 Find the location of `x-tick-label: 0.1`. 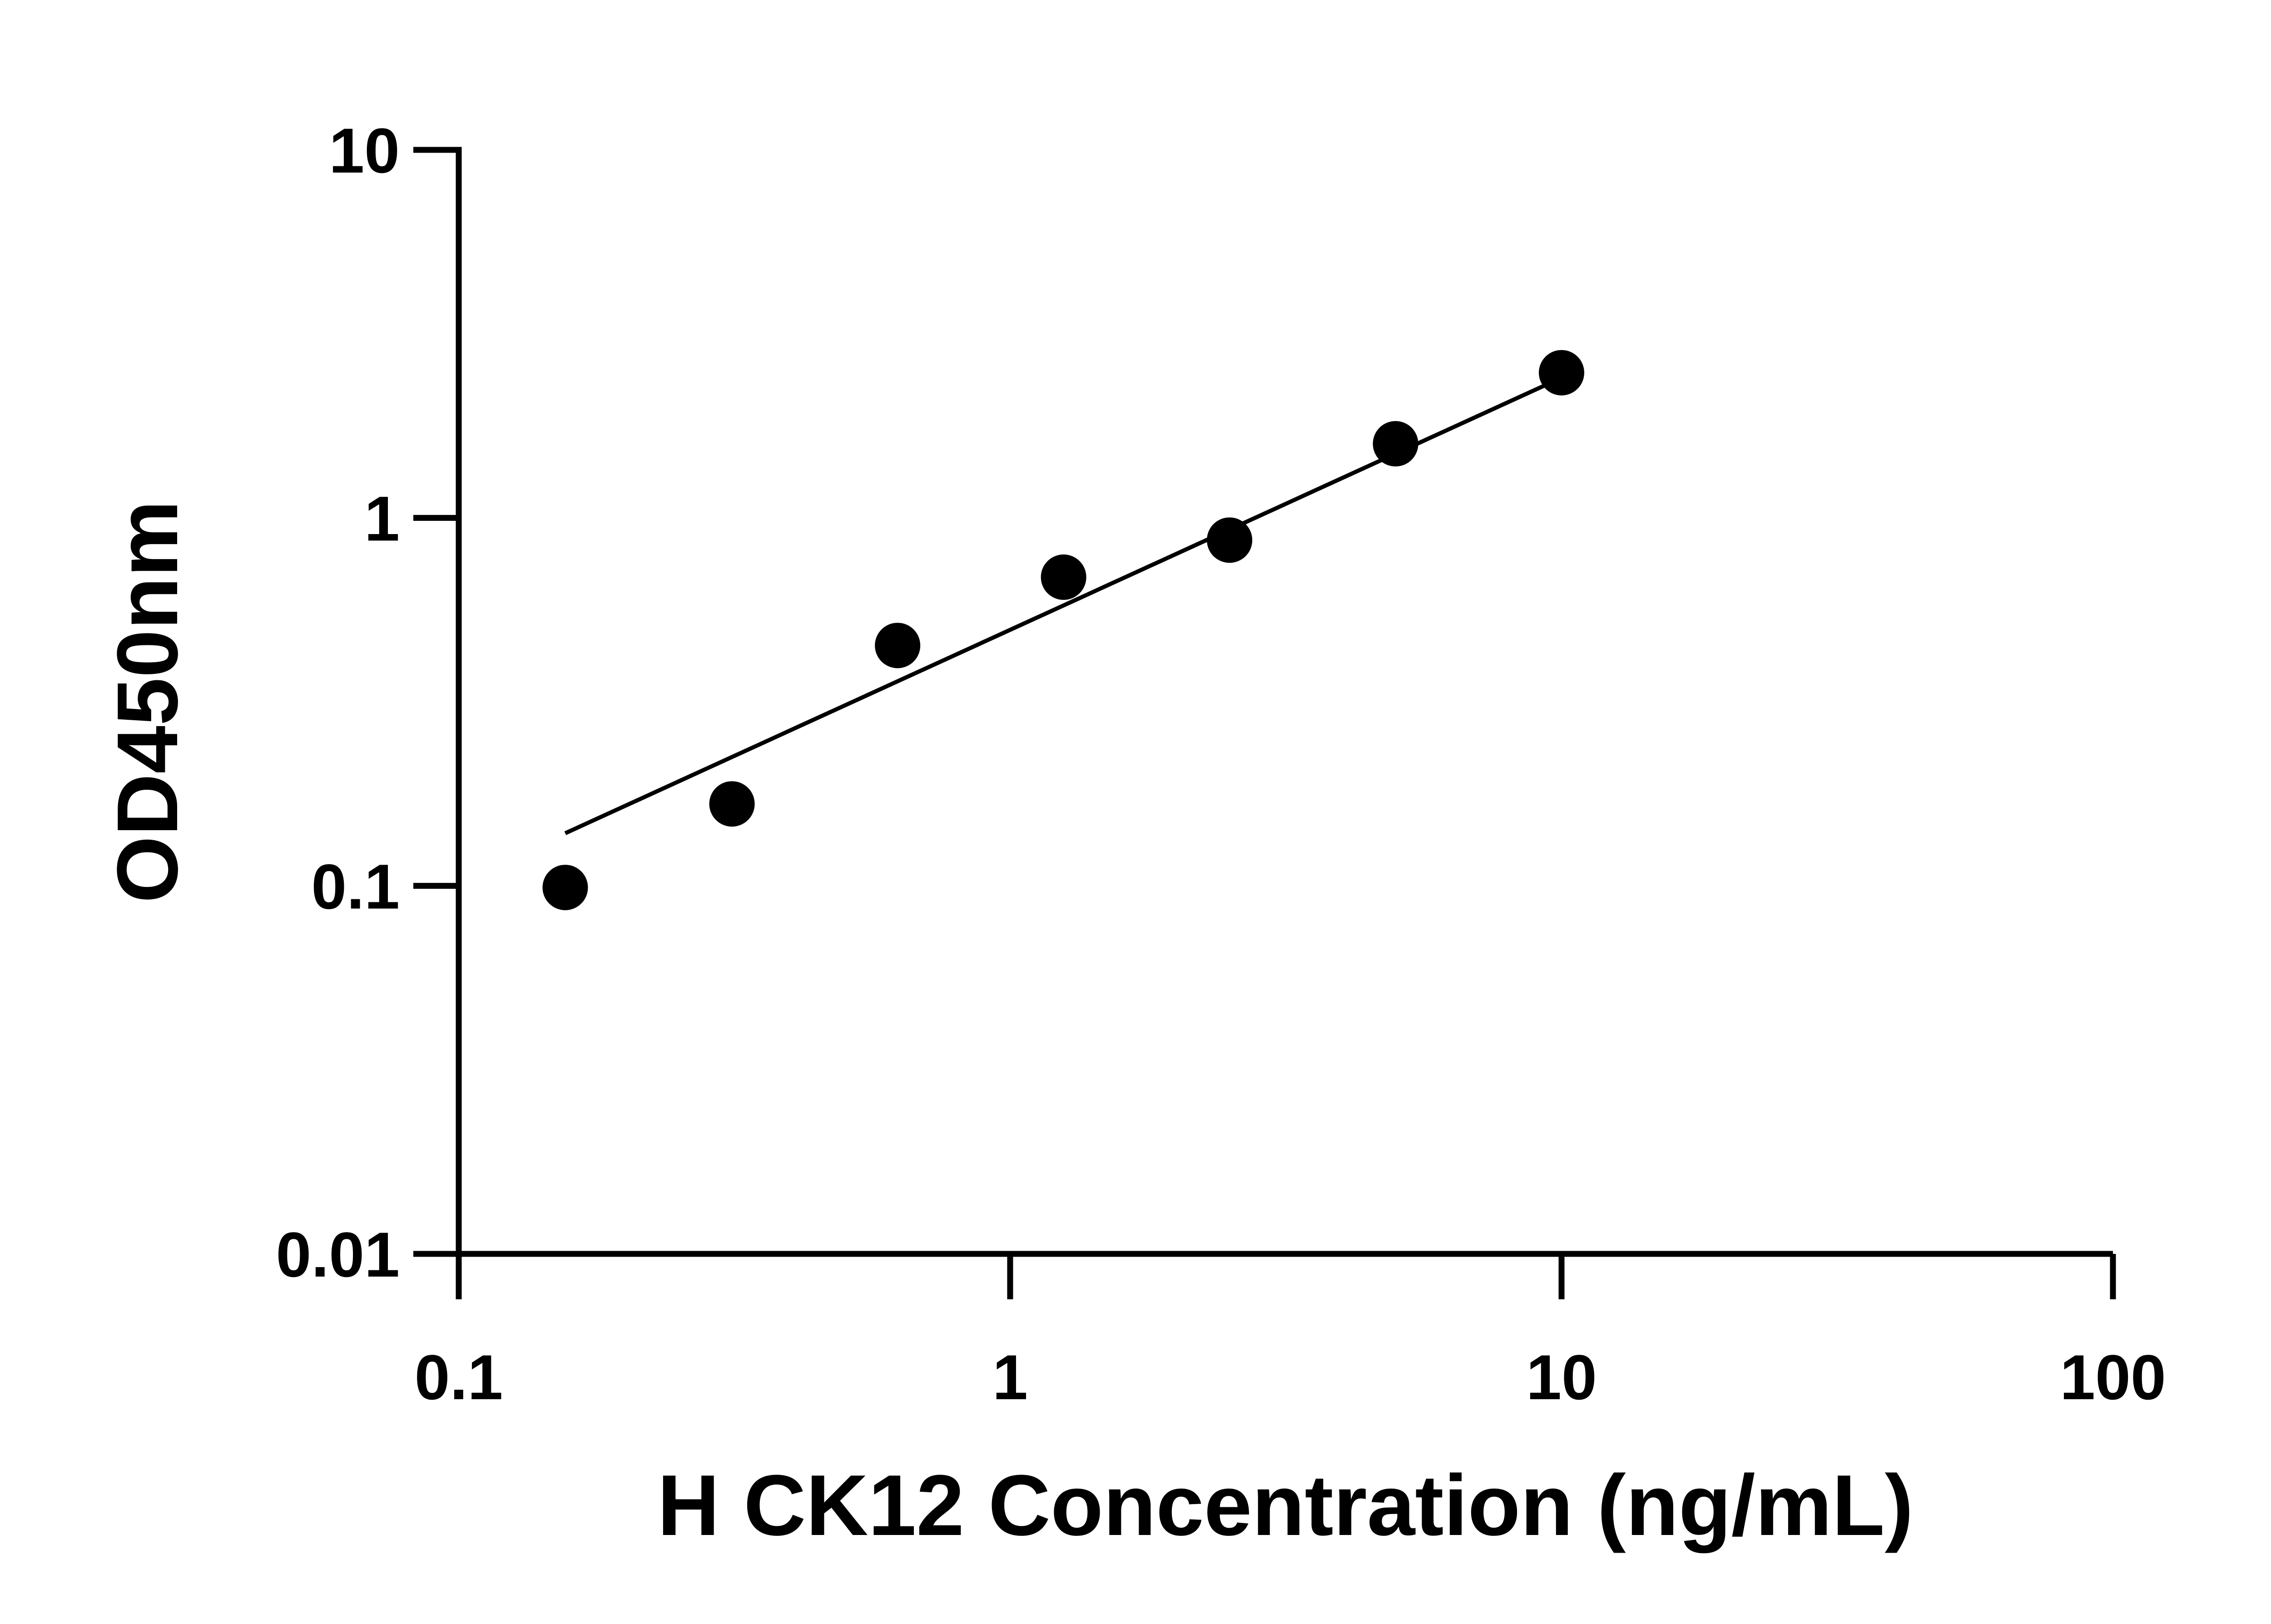

x-tick-label: 0.1 is located at coordinates (459, 1377).